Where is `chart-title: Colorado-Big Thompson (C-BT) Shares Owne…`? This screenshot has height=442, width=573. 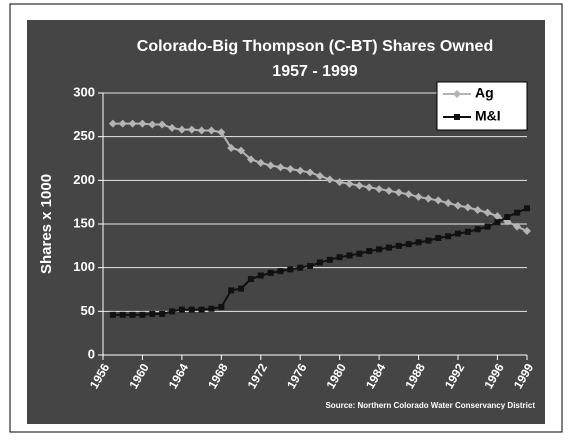 chart-title: Colorado-Big Thompson (C-BT) Shares Owne… is located at coordinates (315, 46).